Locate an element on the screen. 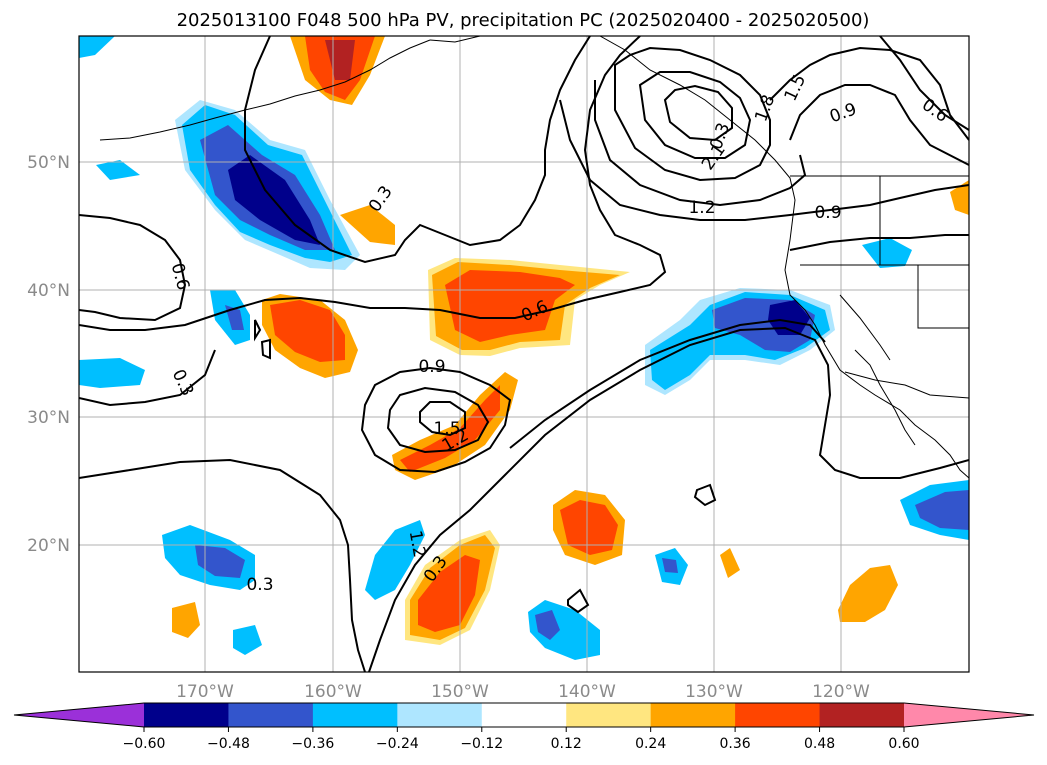 This screenshot has height=765, width=1047. contour-small-loop-b is located at coordinates (578, 601).